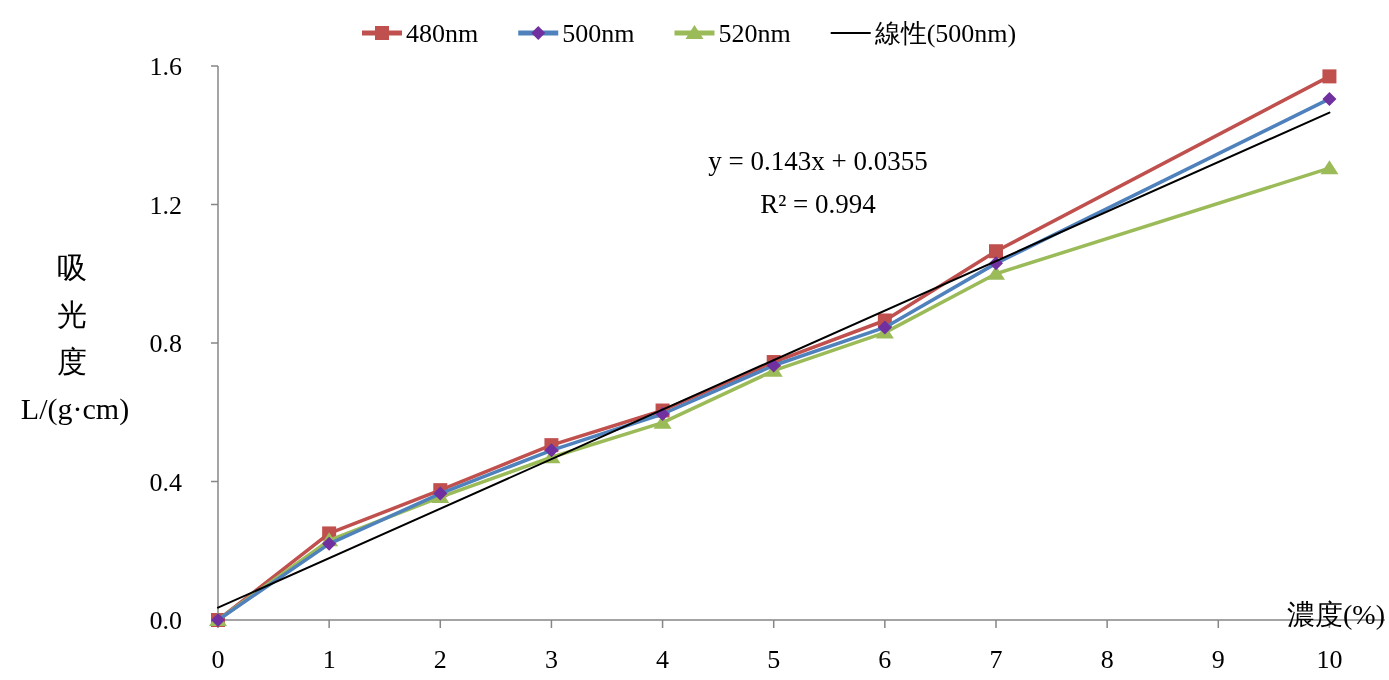  Describe the element at coordinates (440, 659) in the screenshot. I see `x-tick-label: 2` at that location.